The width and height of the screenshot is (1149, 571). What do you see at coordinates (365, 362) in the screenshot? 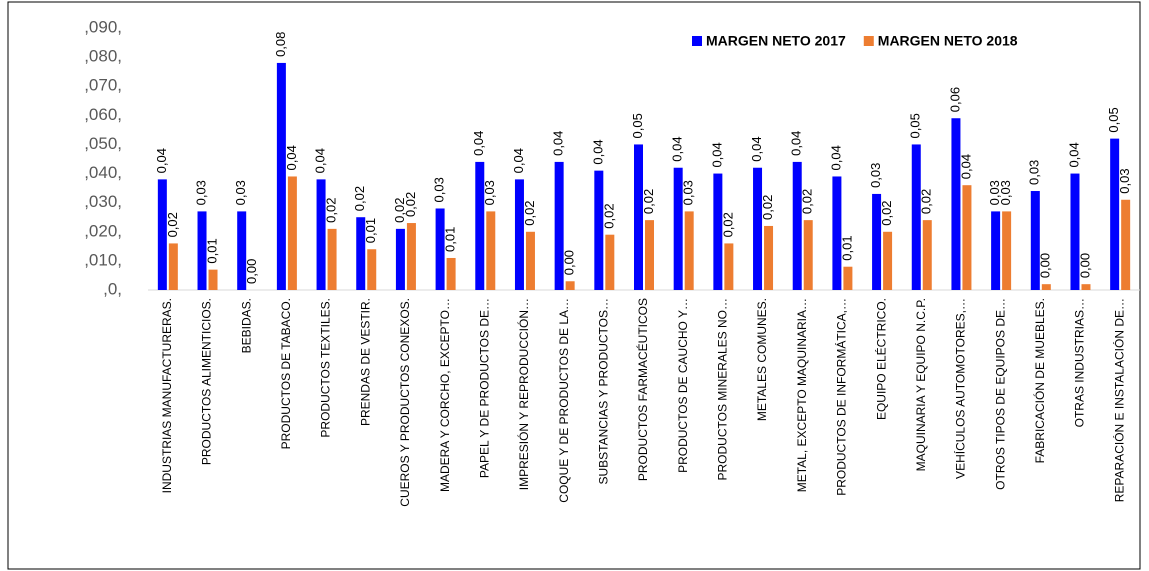
I see `x-tick-label: PRENDAS DE VESTIR.` at bounding box center [365, 362].